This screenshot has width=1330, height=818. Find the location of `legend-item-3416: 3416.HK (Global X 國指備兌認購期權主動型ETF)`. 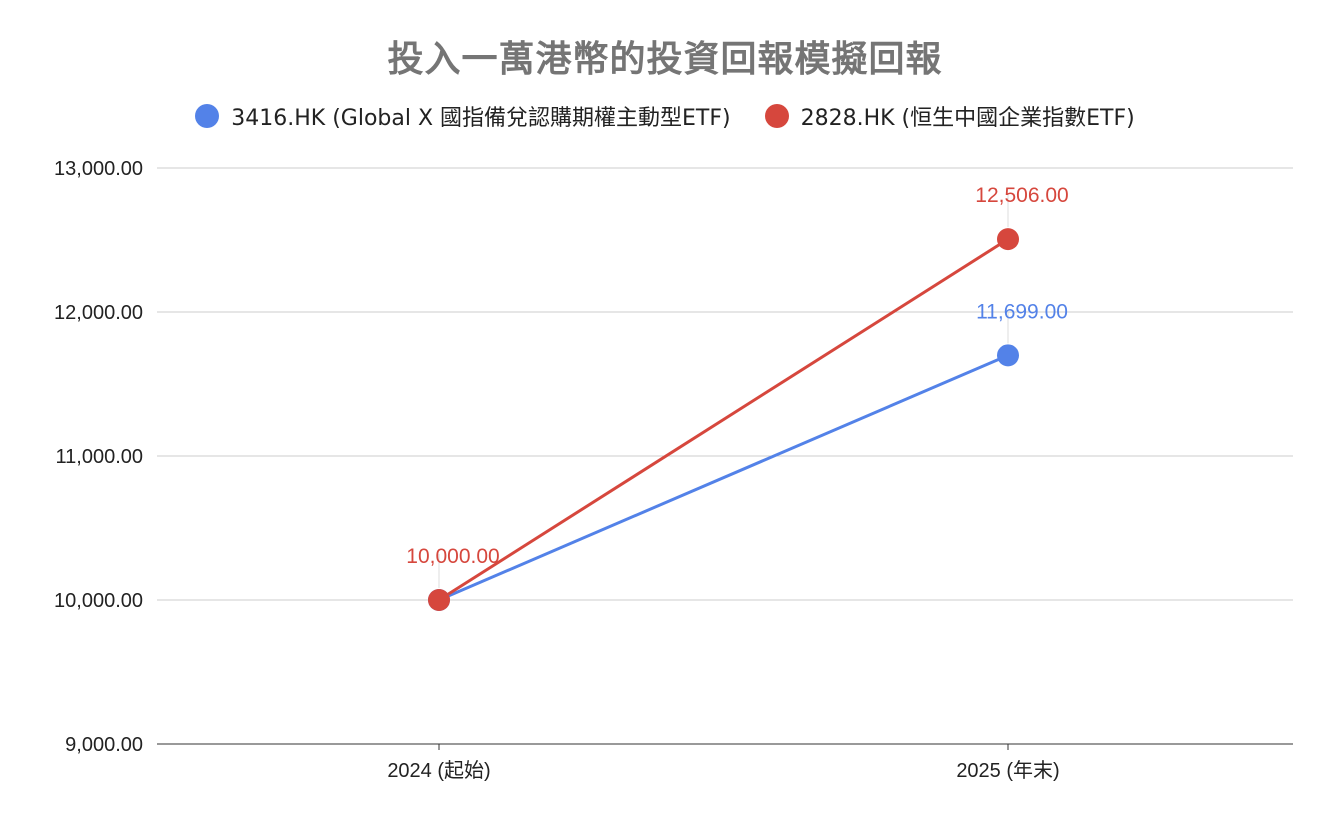

legend-item-3416: 3416.HK (Global X 國指備兌認購期權主動型ETF) is located at coordinates (463, 116).